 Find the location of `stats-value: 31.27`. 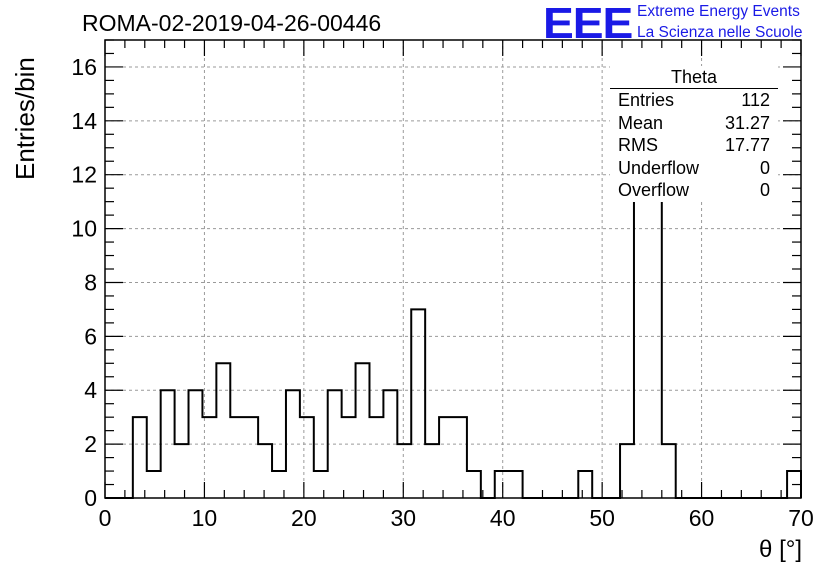

stats-value: 31.27 is located at coordinates (747, 122).